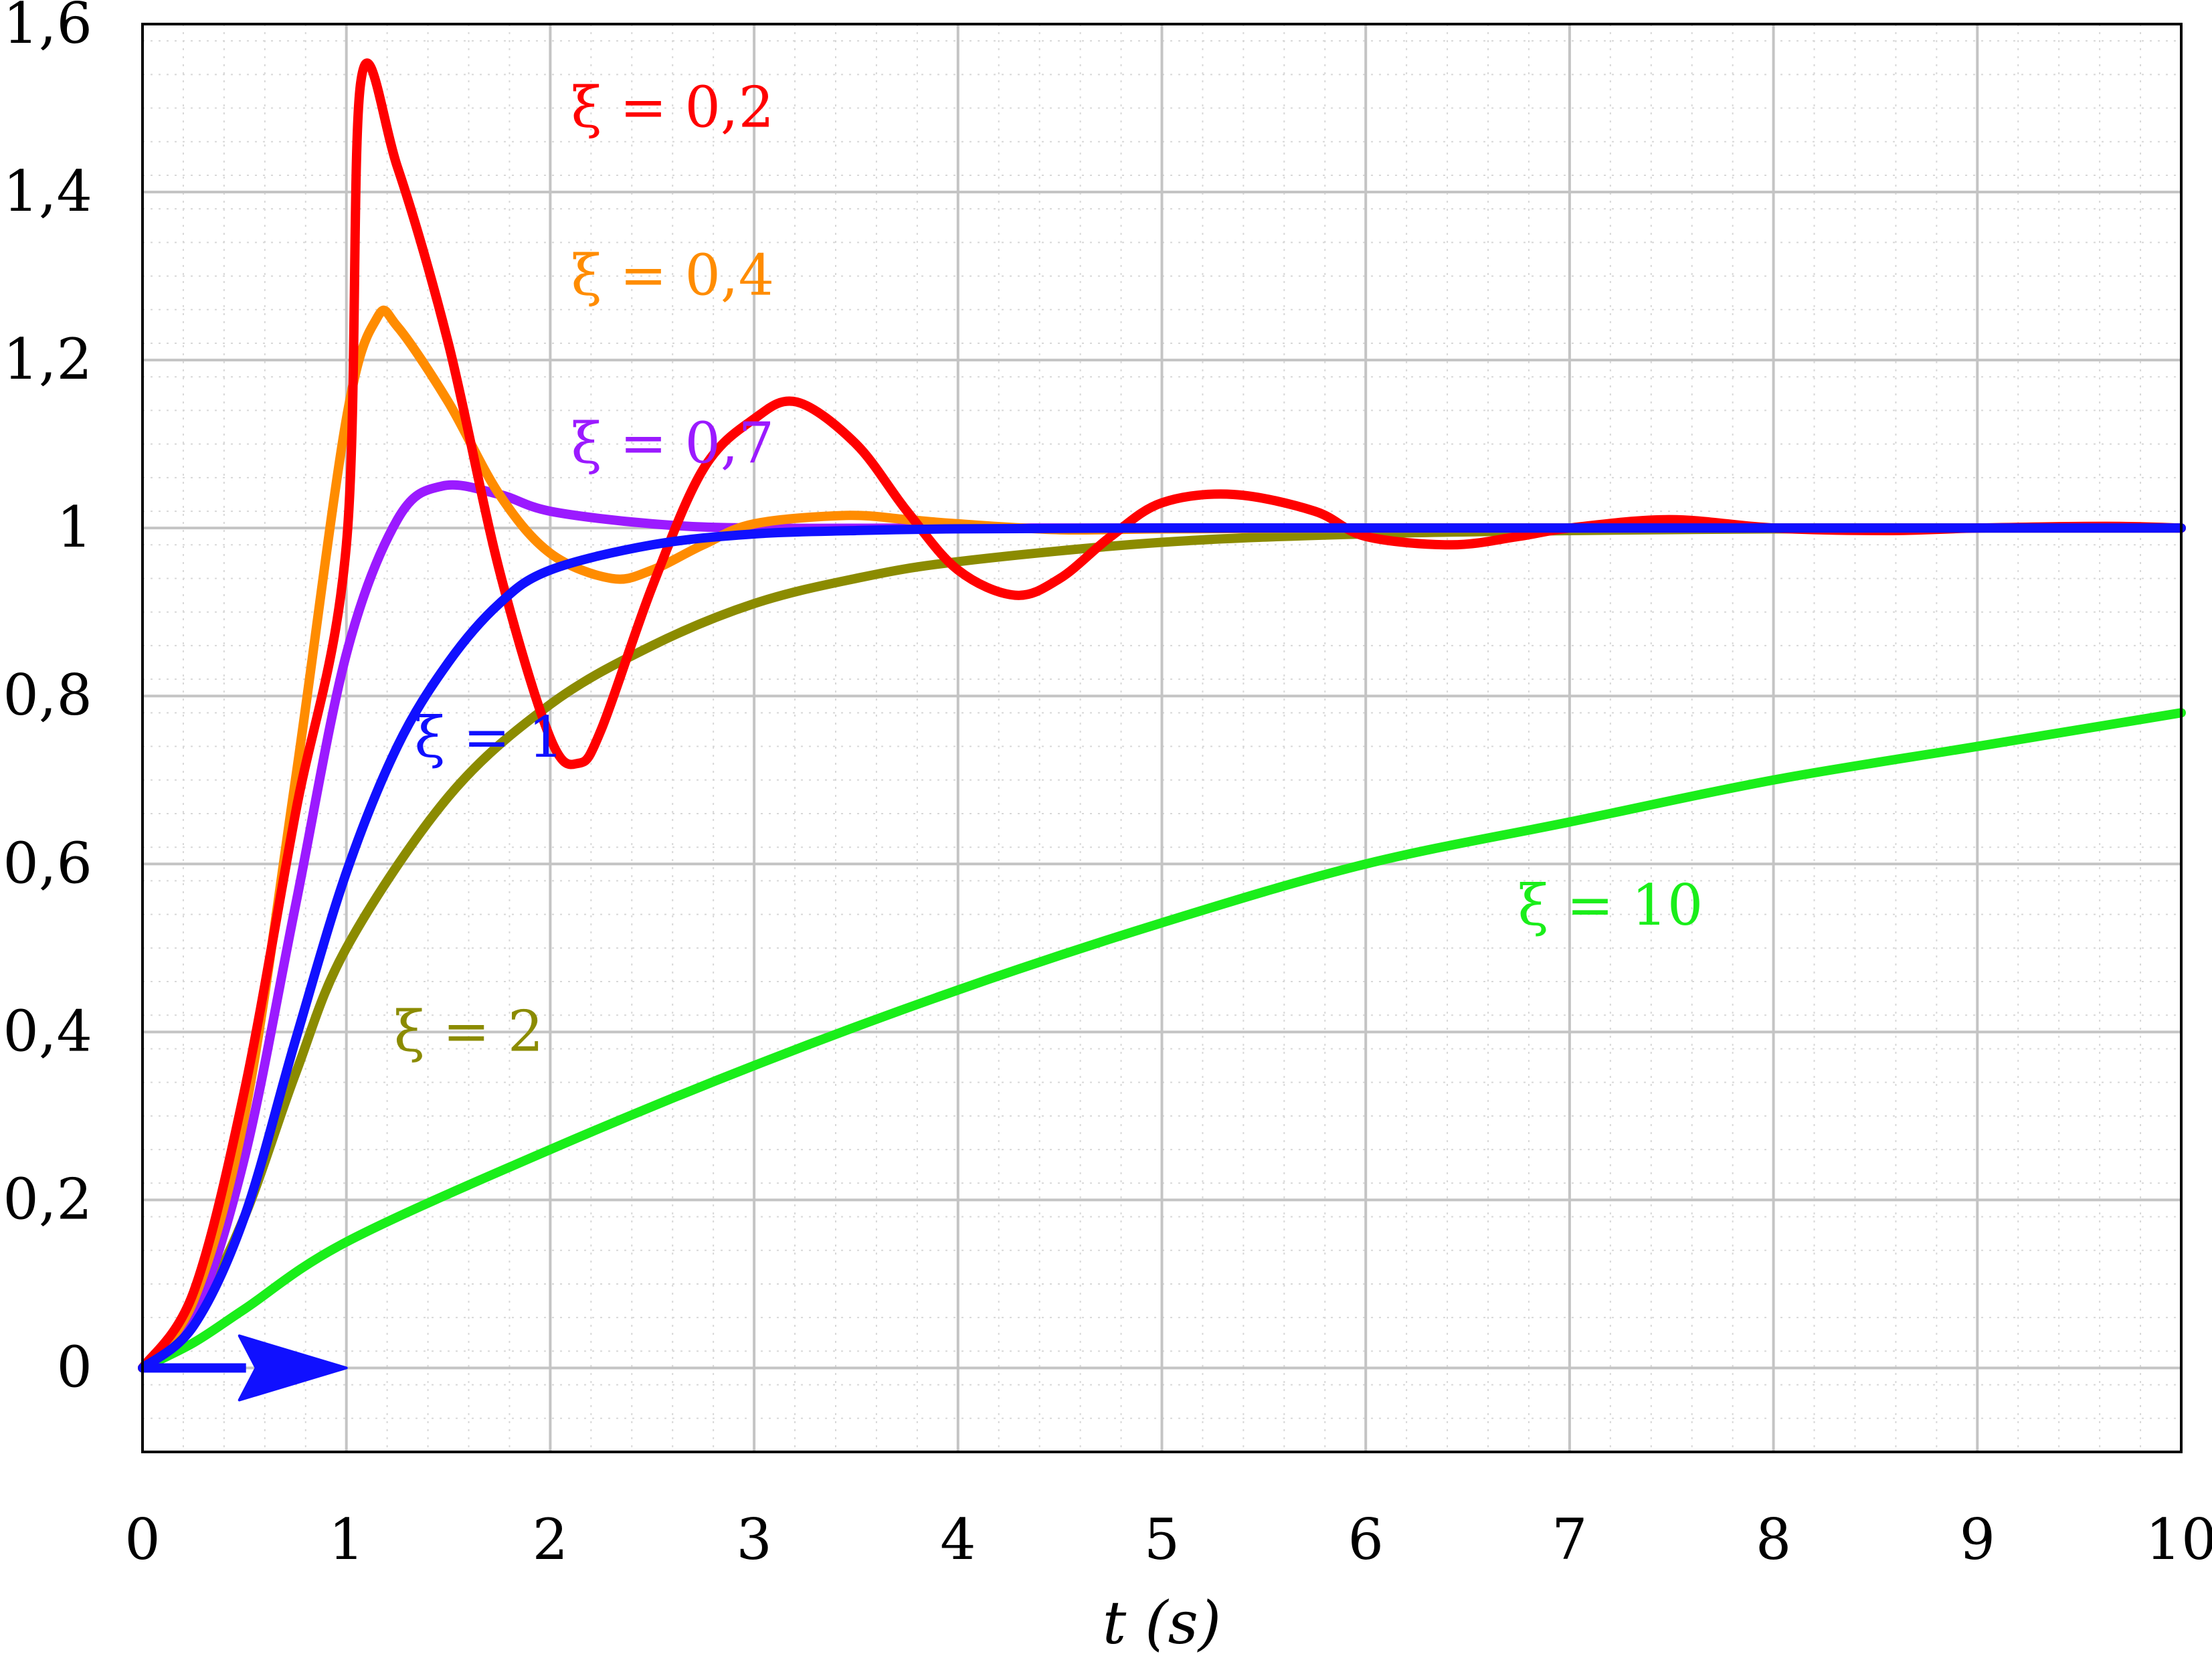  I want to click on curve-label: ξ = 0,2, so click(672, 108).